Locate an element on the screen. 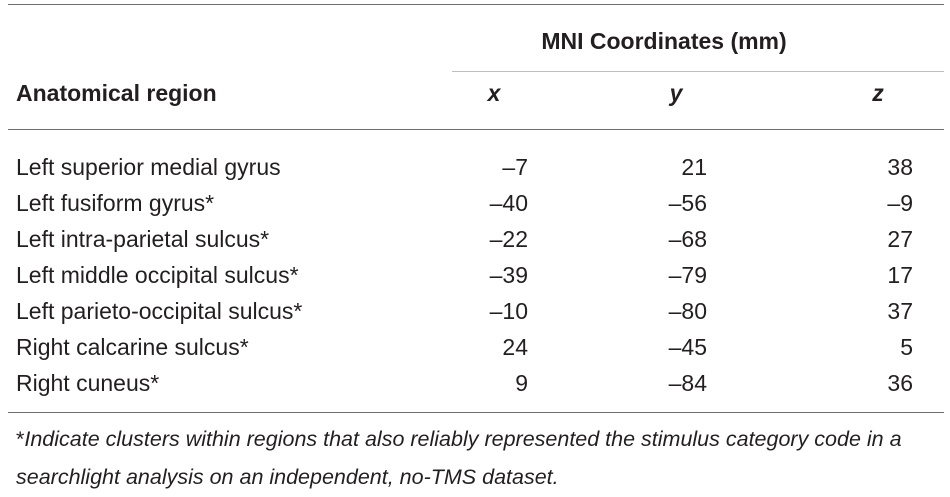 Image resolution: width=950 pixels, height=497 pixels. region-cell: Right cuneus* is located at coordinates (88, 383).